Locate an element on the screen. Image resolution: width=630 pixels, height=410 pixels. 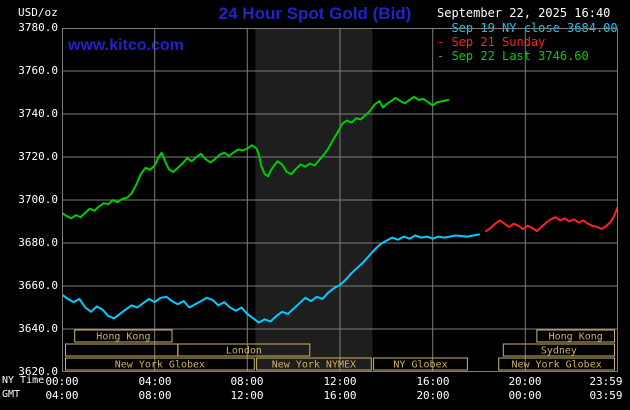
x-tick-label-ny: 23:59 is located at coordinates (606, 381).